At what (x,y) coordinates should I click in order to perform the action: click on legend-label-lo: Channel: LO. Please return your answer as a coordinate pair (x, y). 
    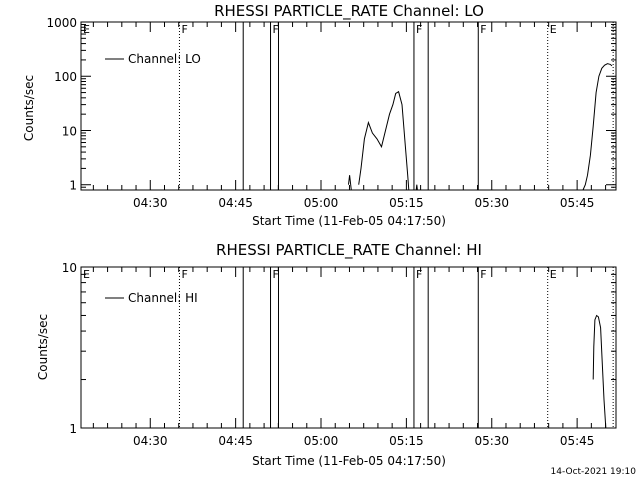
    Looking at the image, I should click on (164, 59).